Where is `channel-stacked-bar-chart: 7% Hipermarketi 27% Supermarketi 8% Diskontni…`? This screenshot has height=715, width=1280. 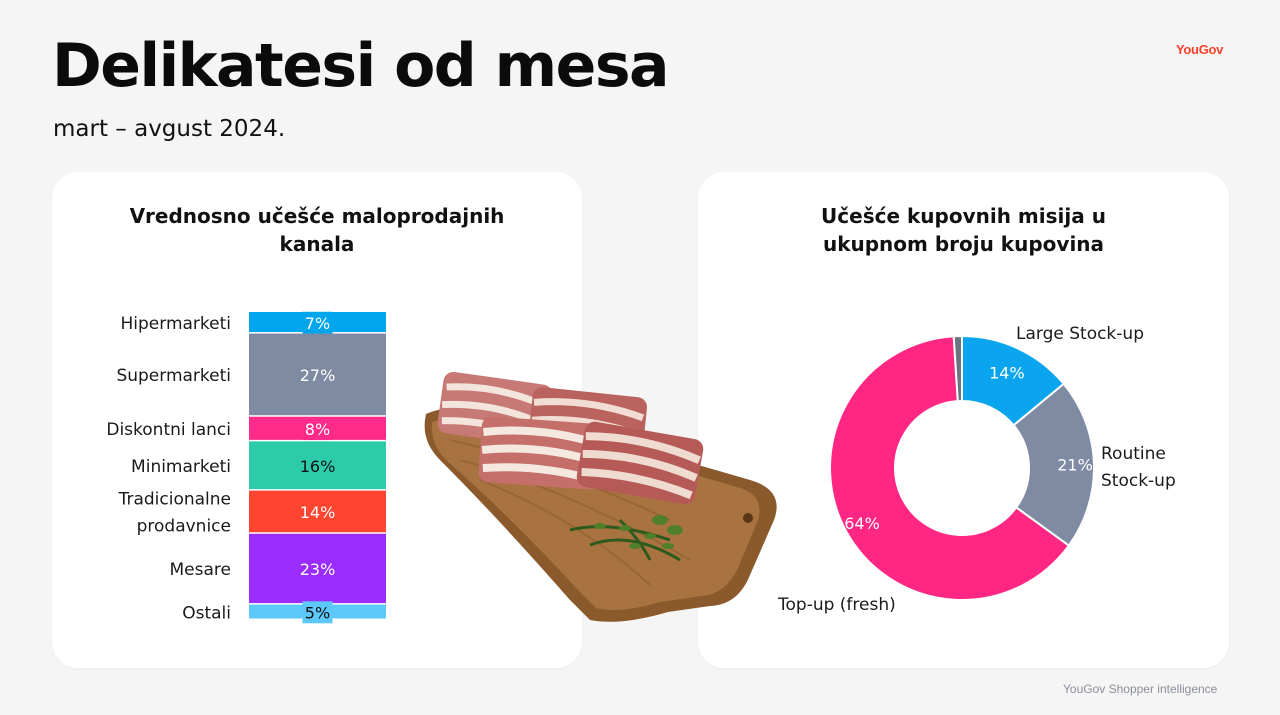
channel-stacked-bar-chart: 7% Hipermarketi 27% Supermarketi 8% Diskontni… is located at coordinates (246, 467).